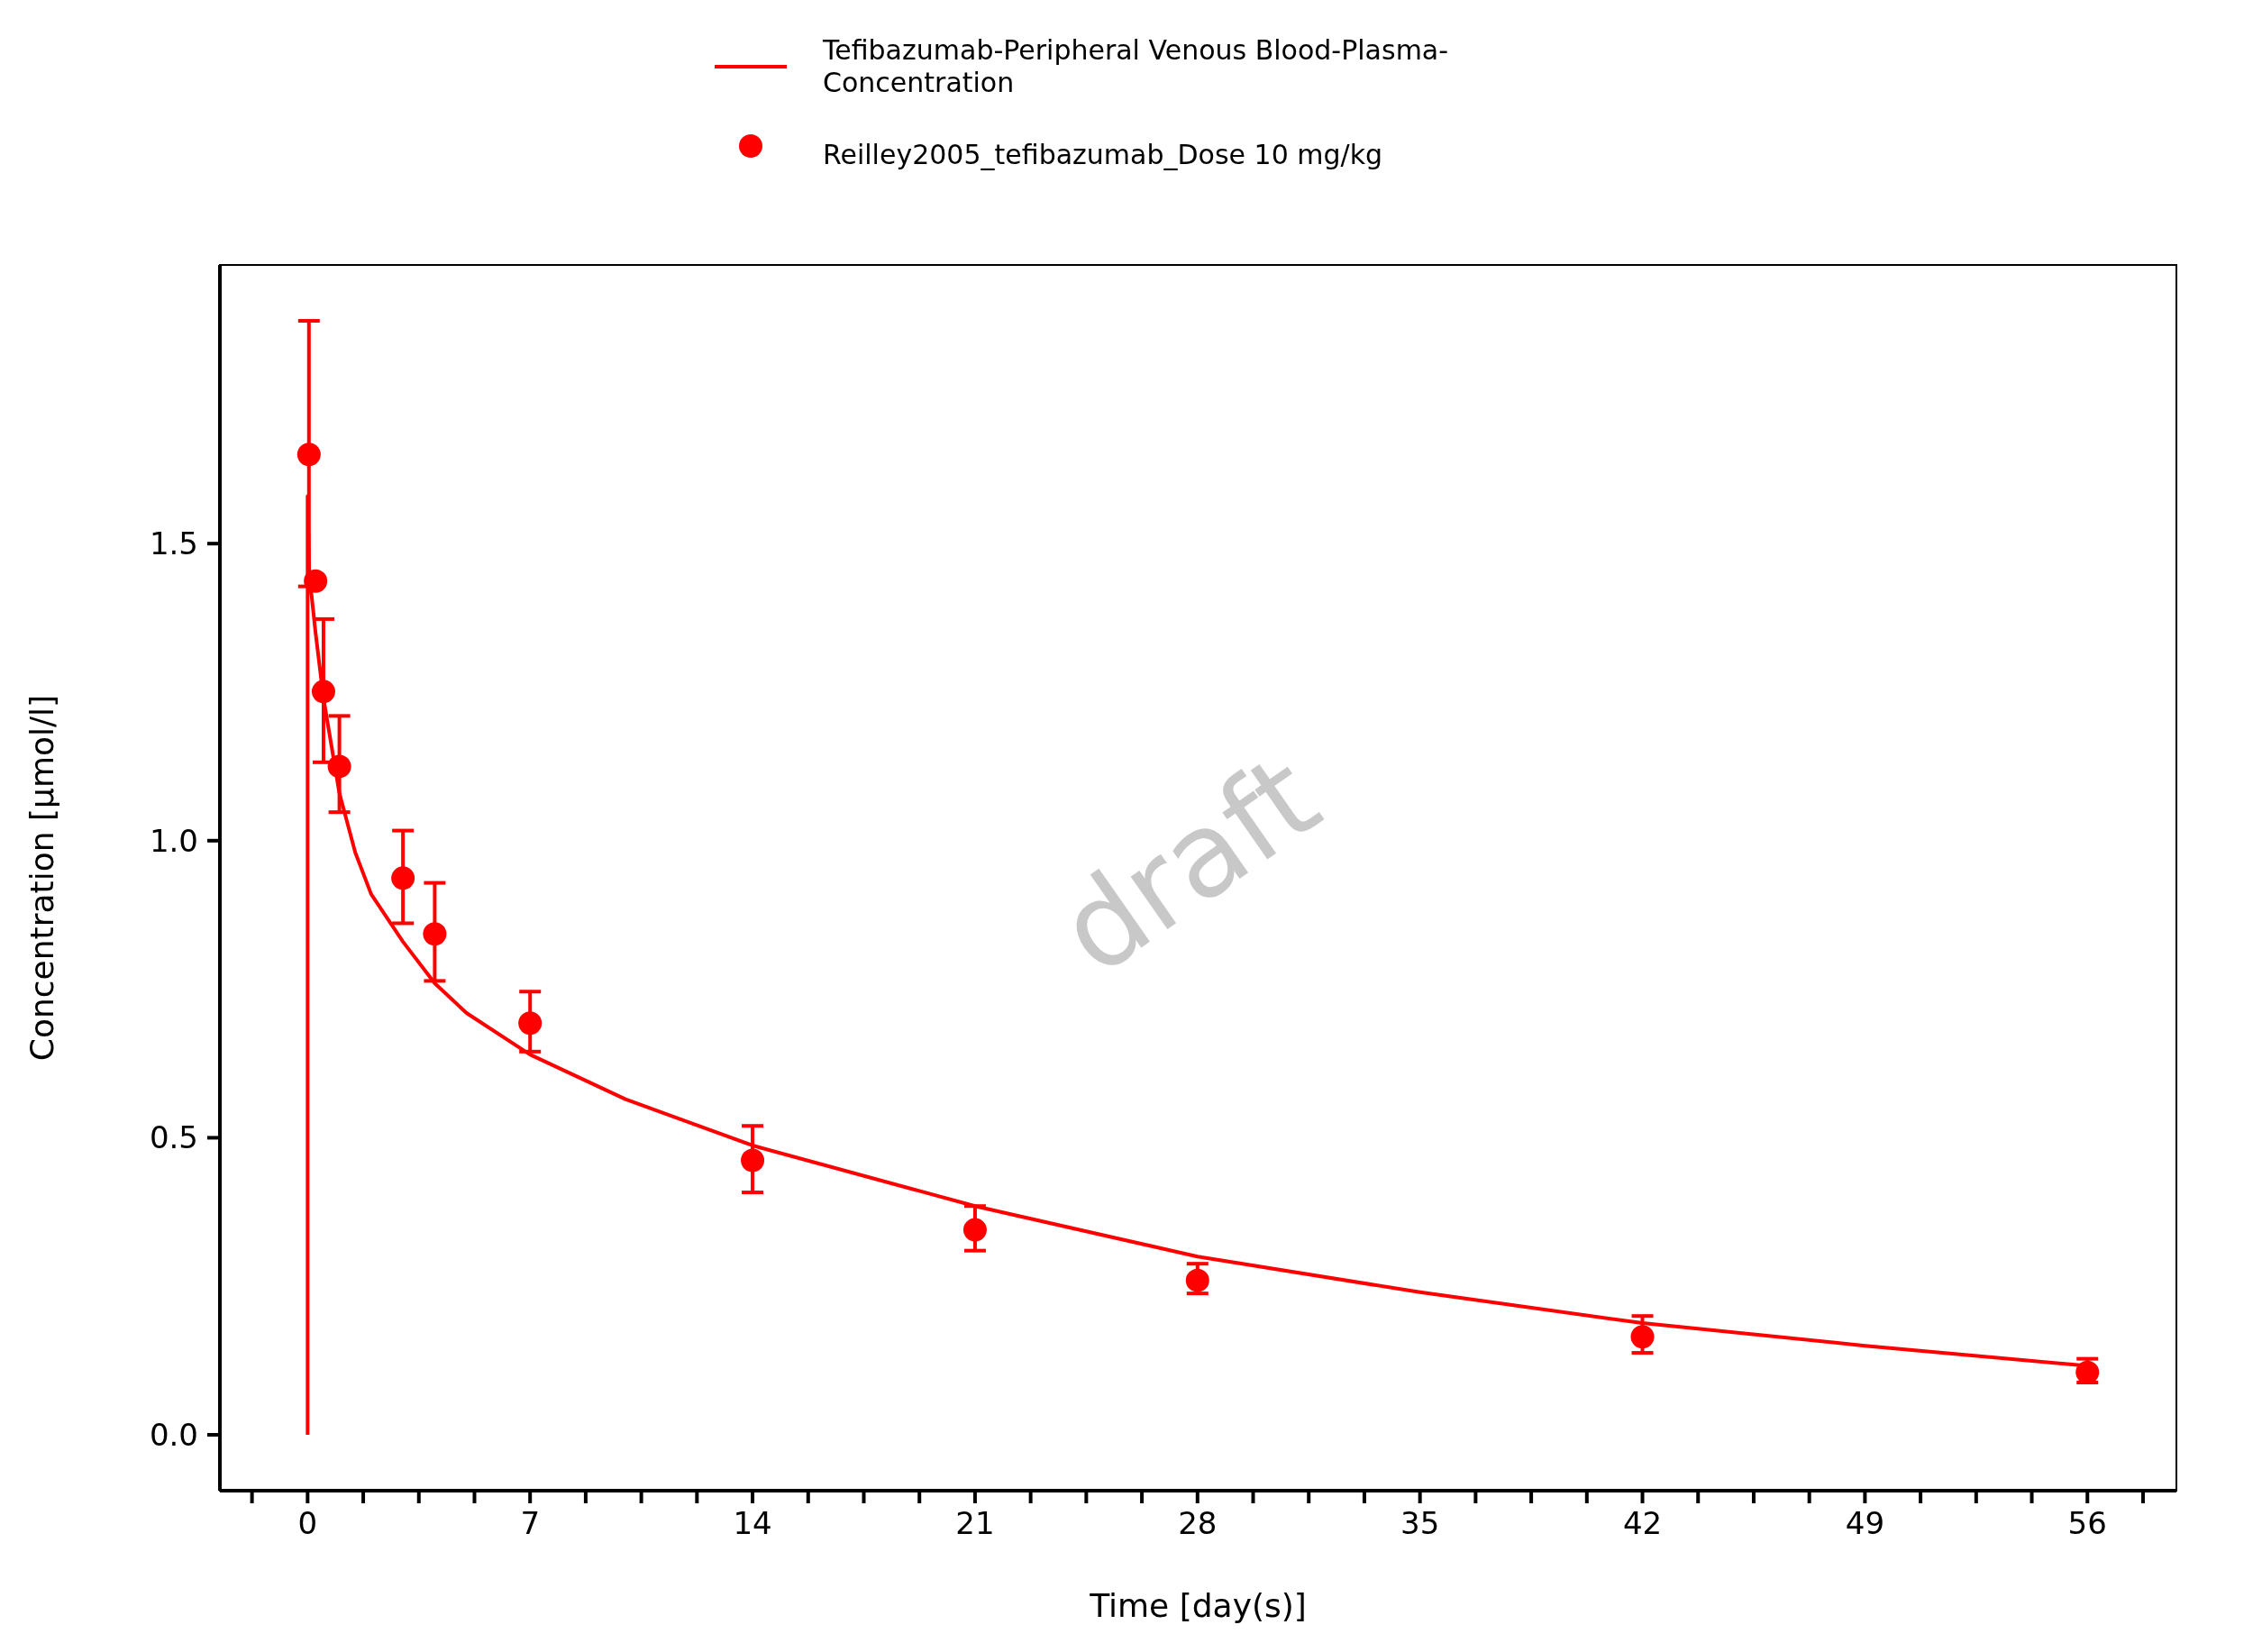 The height and width of the screenshot is (1652, 2253). What do you see at coordinates (1642, 1523) in the screenshot?
I see `x-tick-label: 42` at bounding box center [1642, 1523].